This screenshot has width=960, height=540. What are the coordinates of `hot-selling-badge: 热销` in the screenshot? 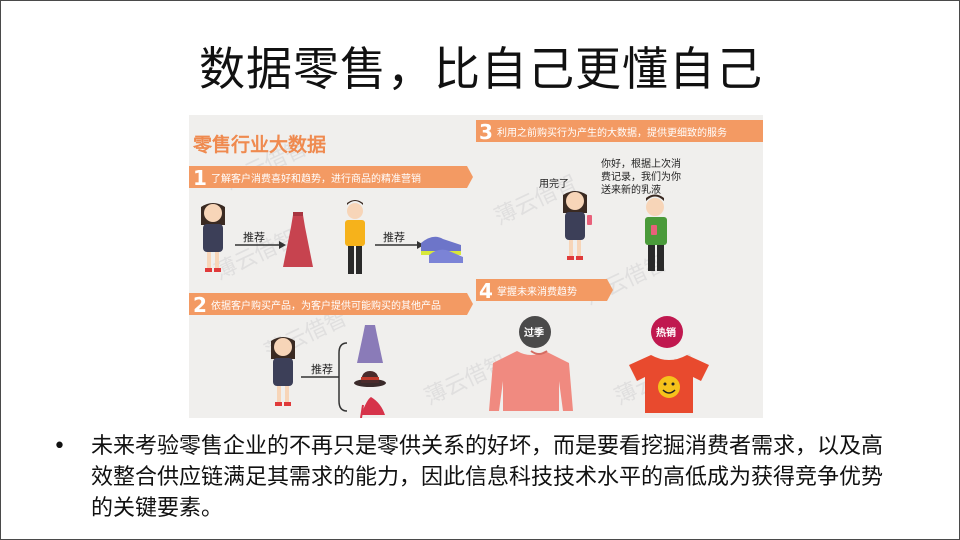 It's located at (667, 332).